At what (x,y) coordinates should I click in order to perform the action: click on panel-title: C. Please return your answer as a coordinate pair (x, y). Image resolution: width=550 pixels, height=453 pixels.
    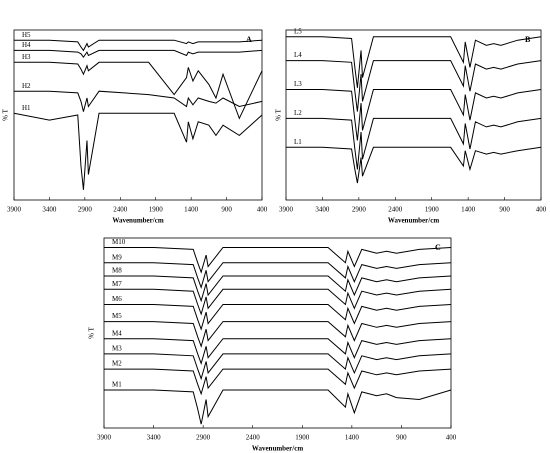
    Looking at the image, I should click on (438, 247).